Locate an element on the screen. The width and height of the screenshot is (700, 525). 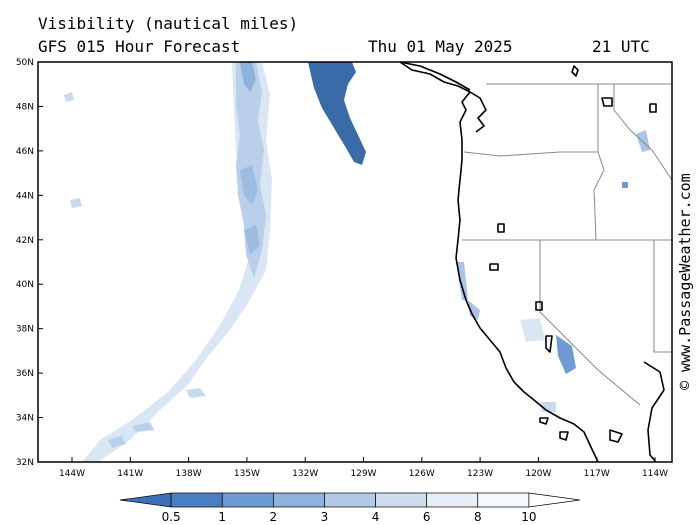
map-subtitle: GFS 015 Hour Forecast is located at coordinates (139, 46).